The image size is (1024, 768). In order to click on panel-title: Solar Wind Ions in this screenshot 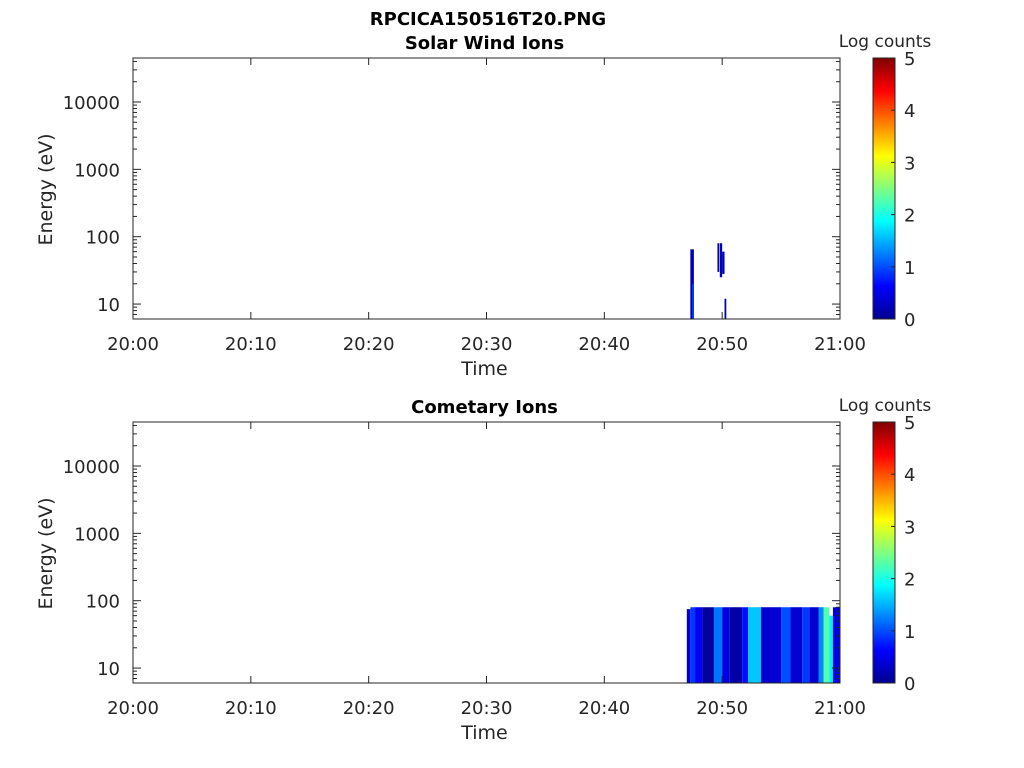, I will do `click(484, 43)`.